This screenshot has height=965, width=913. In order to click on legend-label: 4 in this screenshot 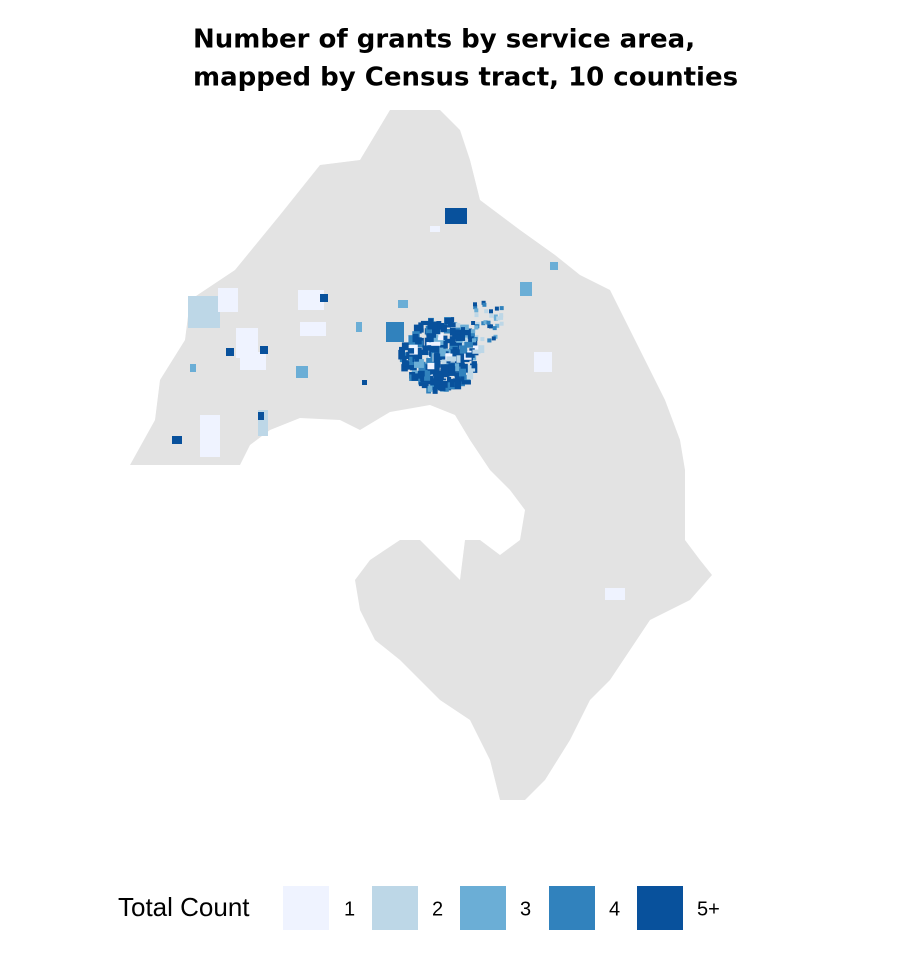, I will do `click(614, 909)`.